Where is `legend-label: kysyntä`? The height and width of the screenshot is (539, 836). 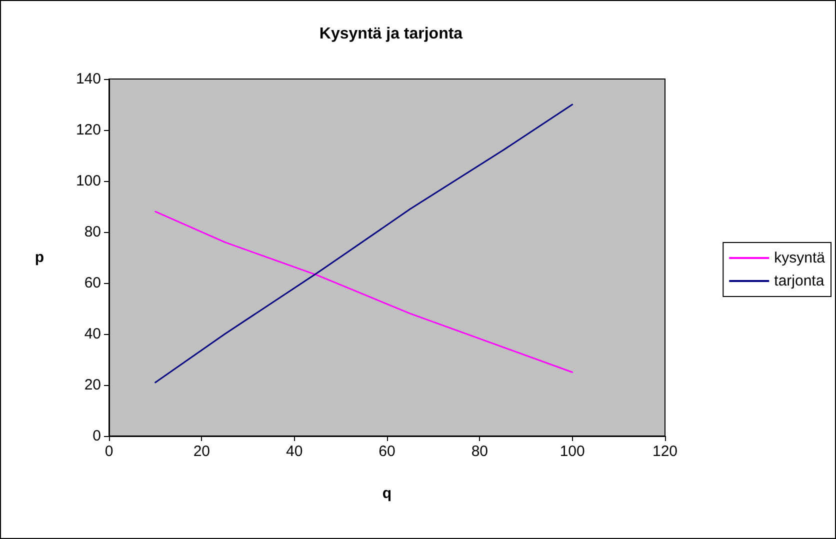
legend-label: kysyntä is located at coordinates (800, 258).